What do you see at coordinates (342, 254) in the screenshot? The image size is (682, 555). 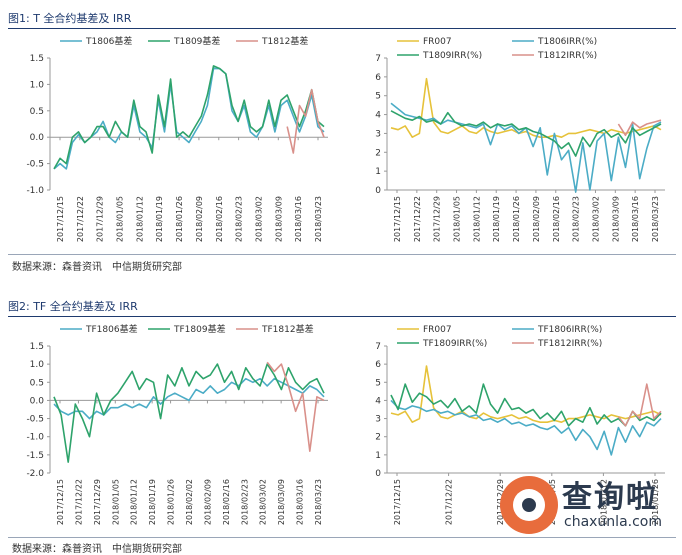 I see `figure1-source-rule` at bounding box center [342, 254].